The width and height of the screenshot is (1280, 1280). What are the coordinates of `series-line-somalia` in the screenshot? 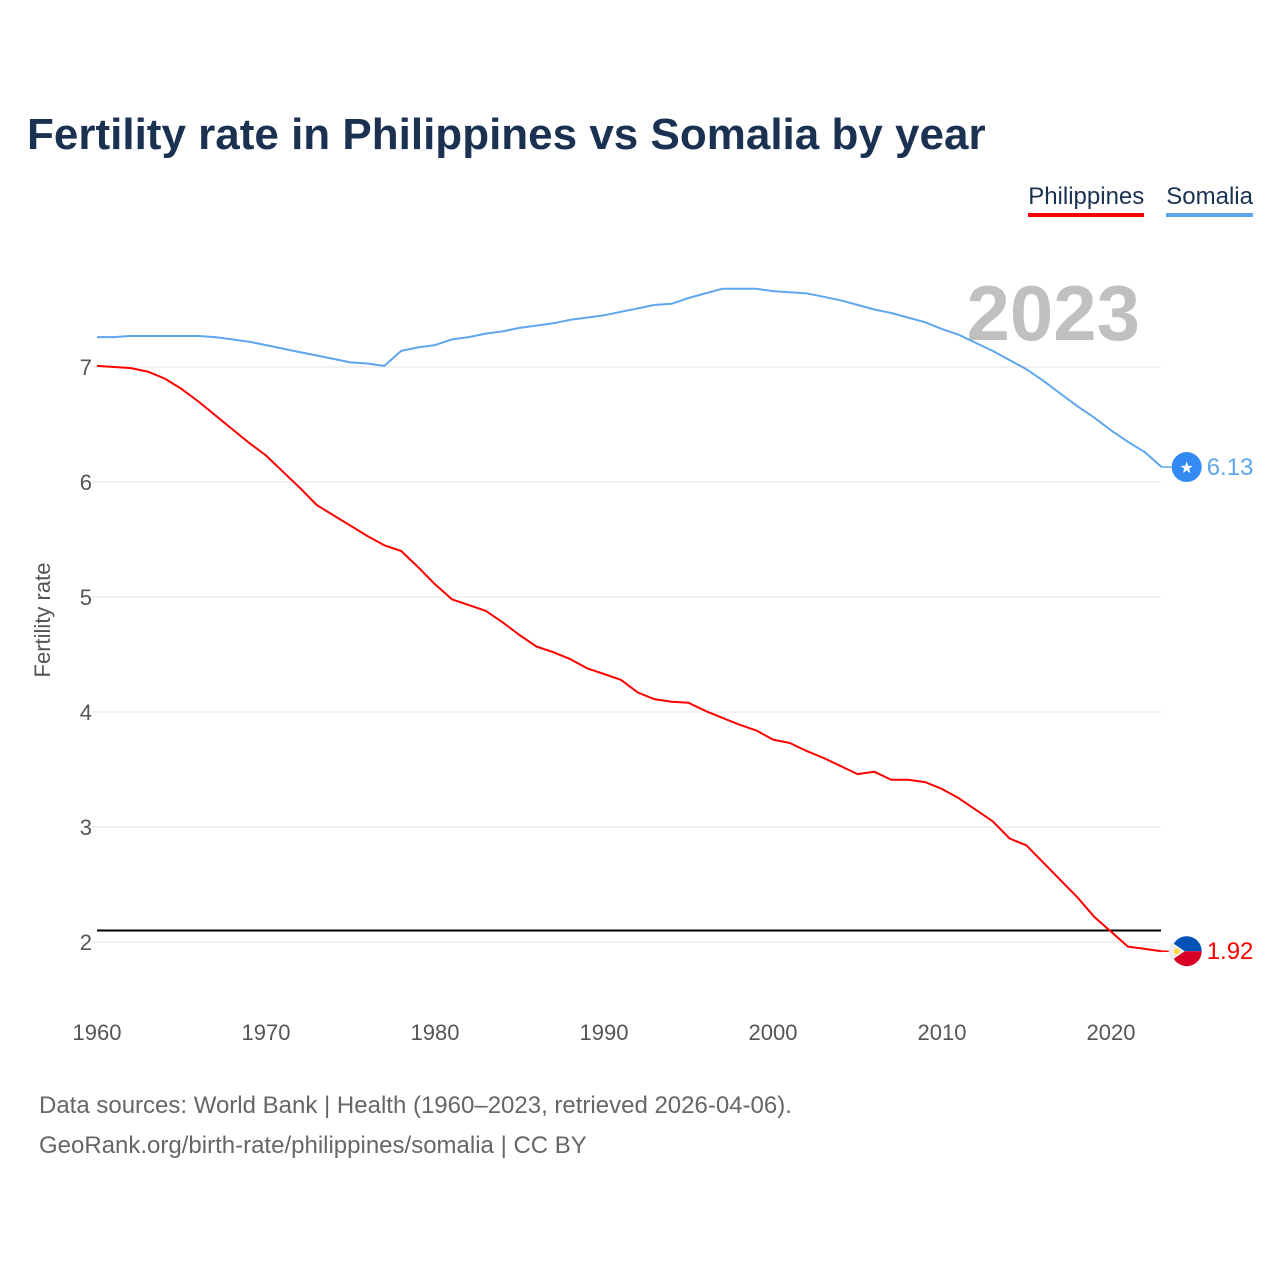 It's located at (630, 377).